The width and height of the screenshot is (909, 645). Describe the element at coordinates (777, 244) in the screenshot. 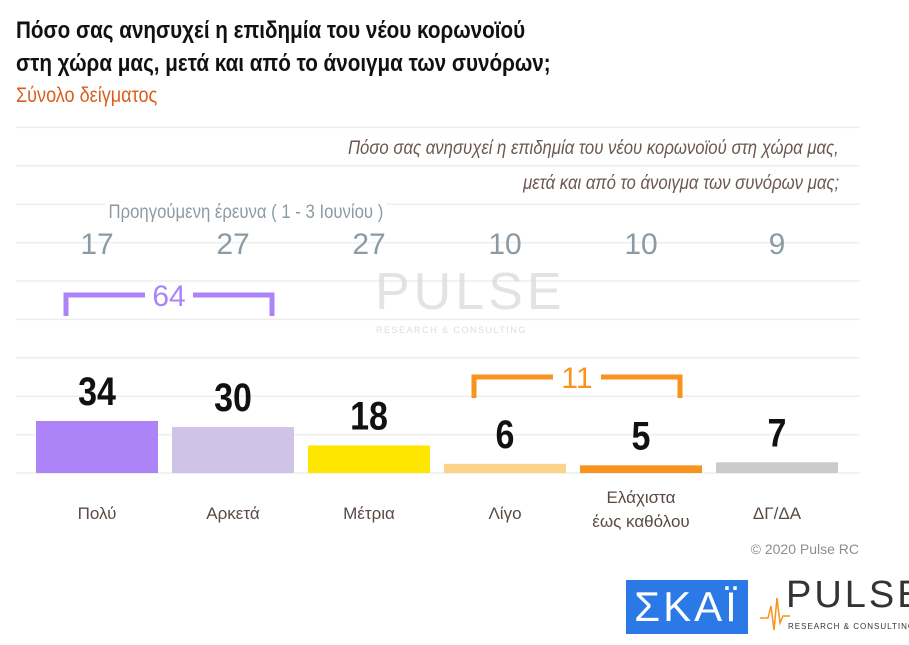

I see `previous-value-label: 9` at that location.